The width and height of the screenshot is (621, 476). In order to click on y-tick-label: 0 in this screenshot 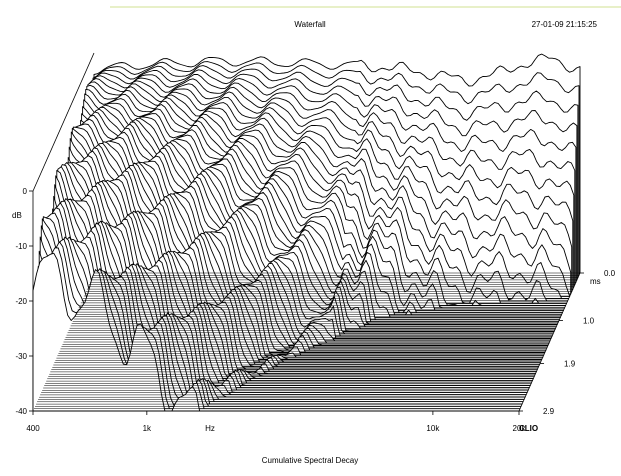, I will do `click(25, 191)`.